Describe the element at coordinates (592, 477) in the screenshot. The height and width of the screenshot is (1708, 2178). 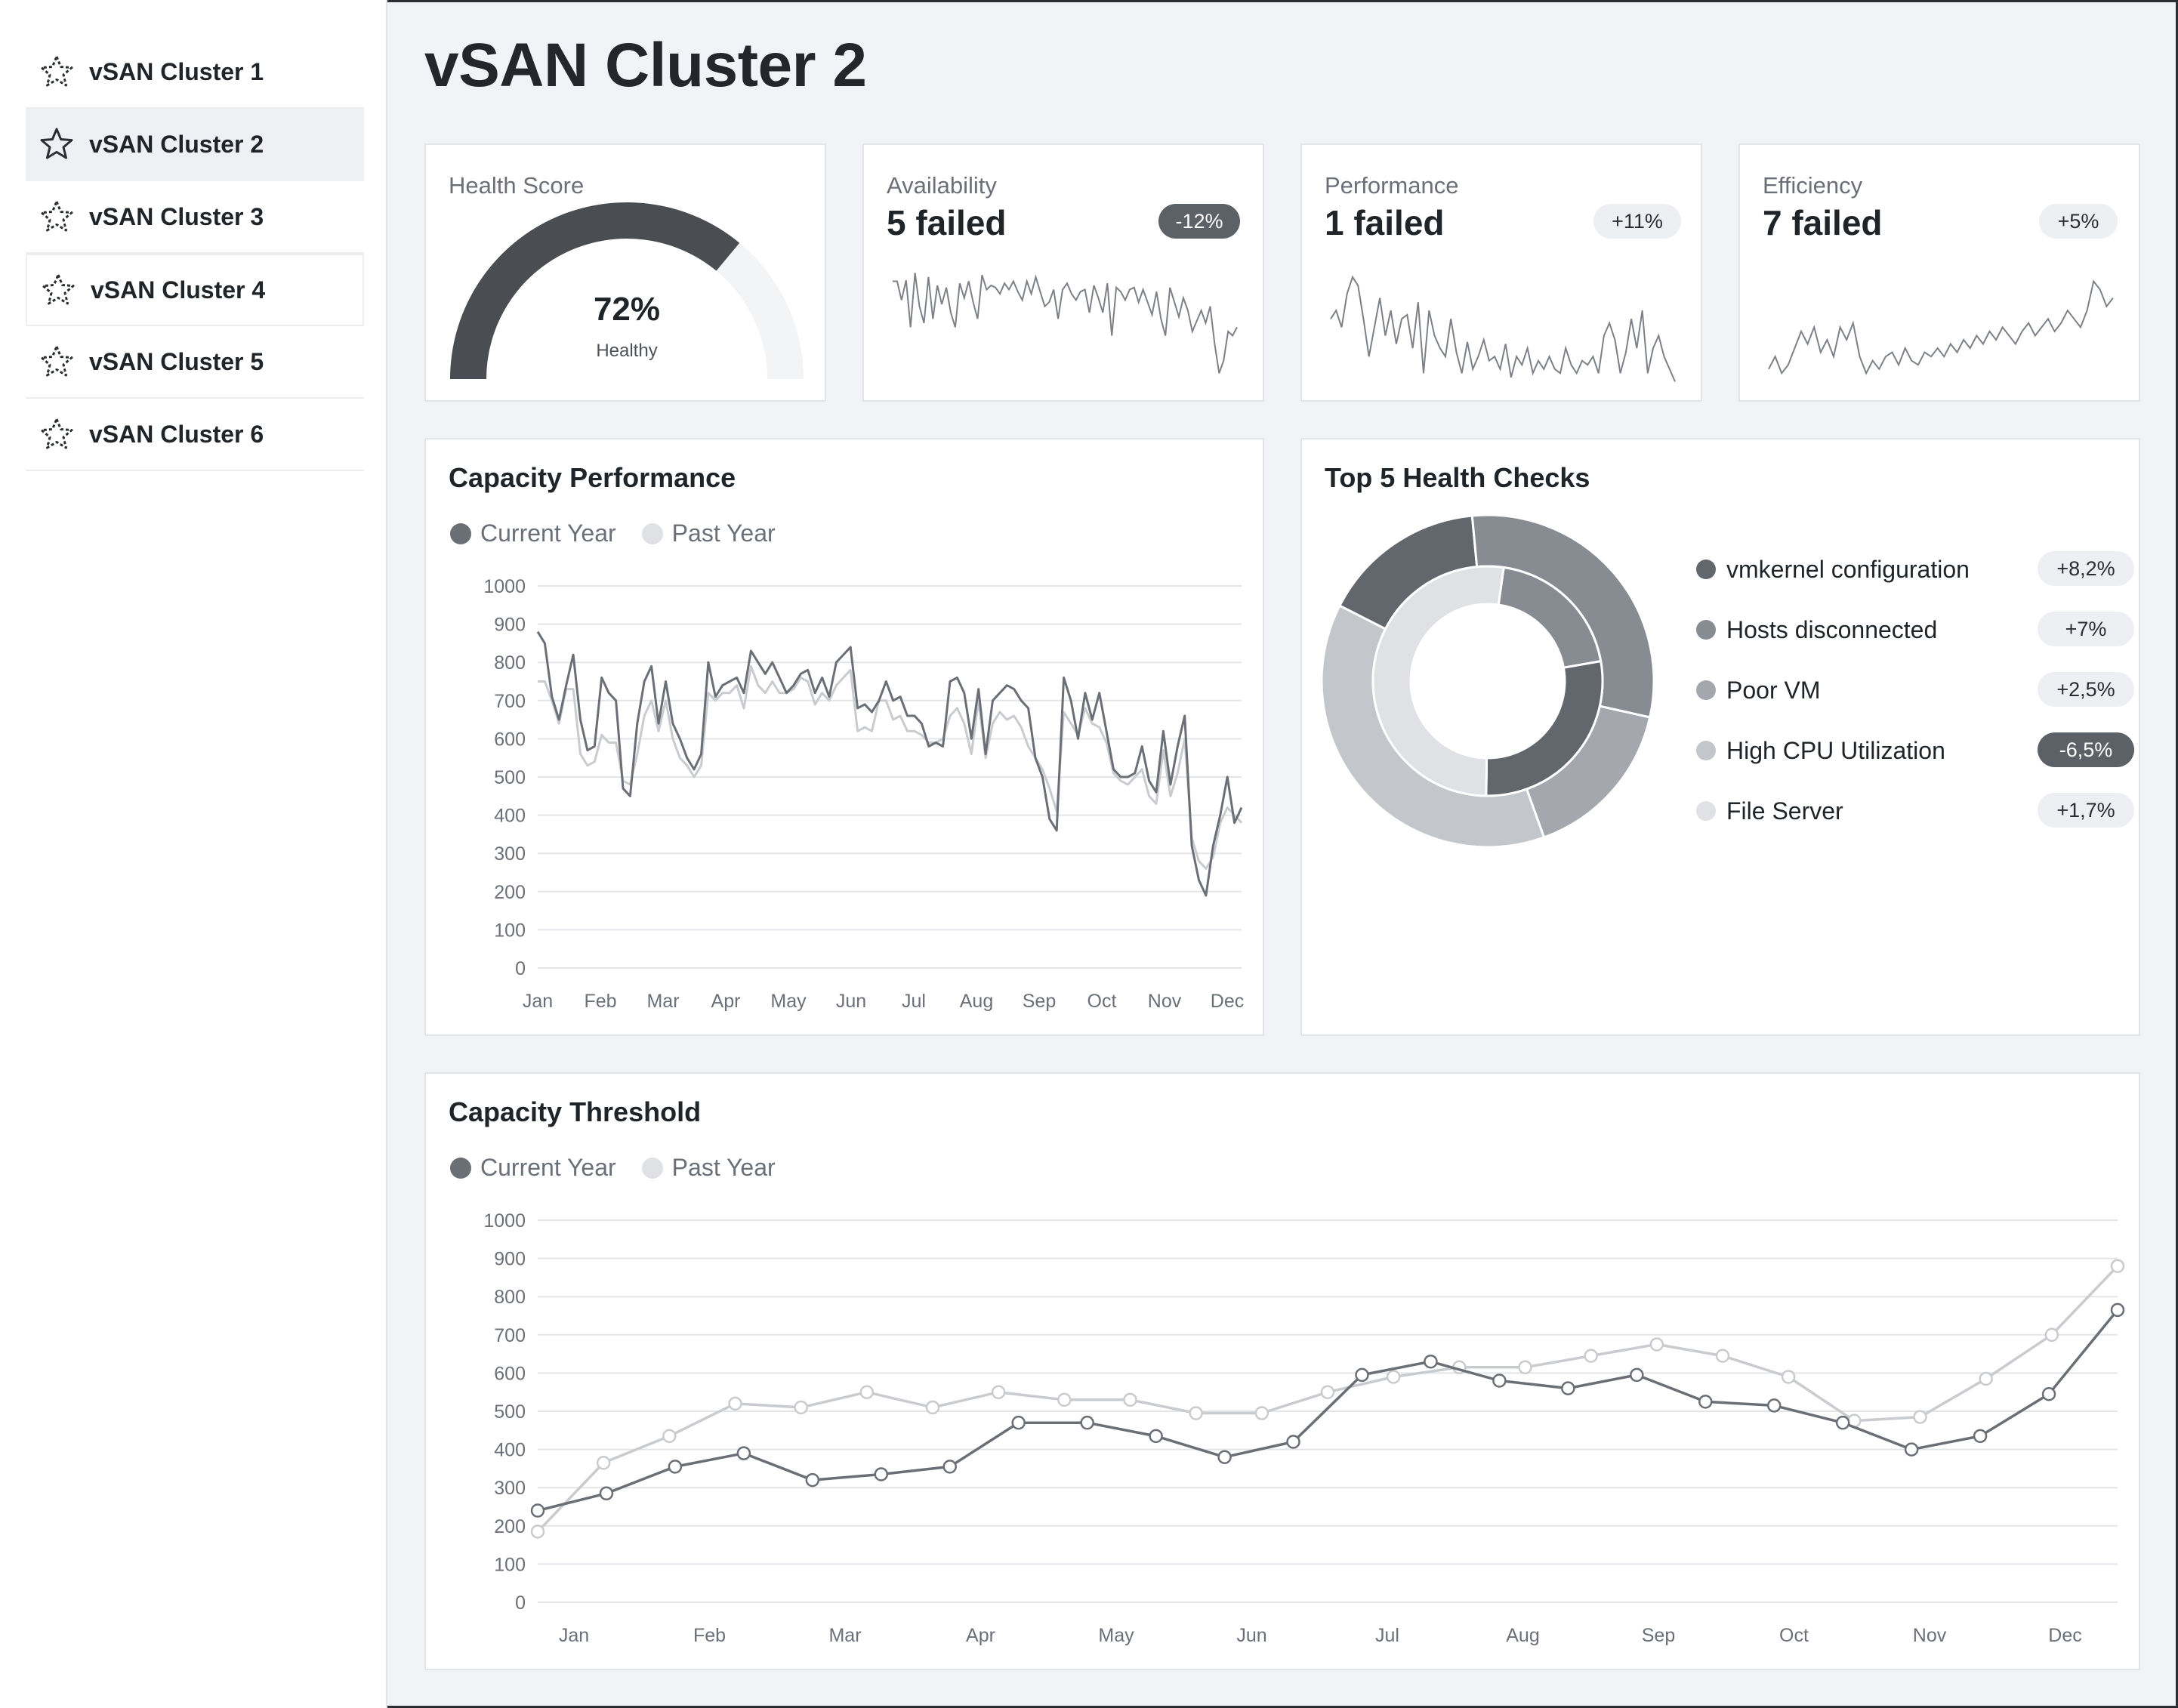
I see `capacity-performance-title: Capacity Performance` at that location.